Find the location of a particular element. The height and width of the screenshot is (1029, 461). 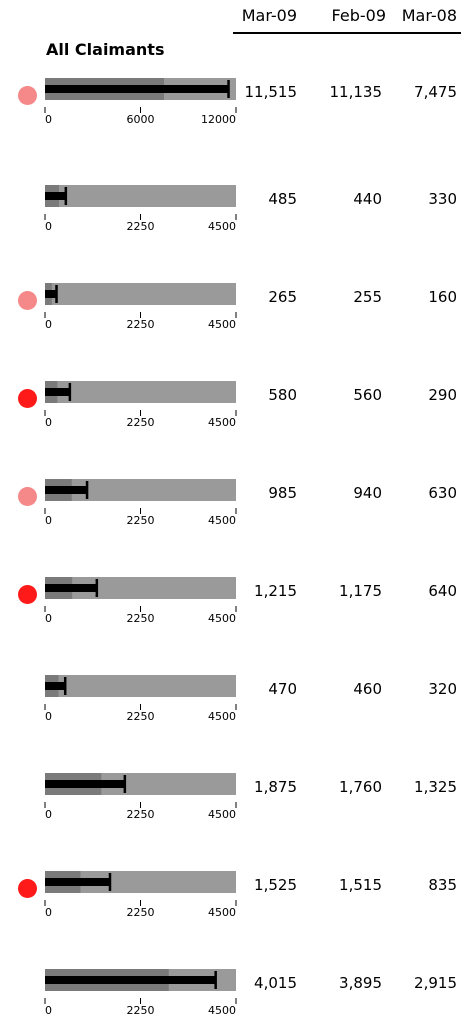

bullet-row: 0 2250 4500 580 560 290 is located at coordinates (230, 411).